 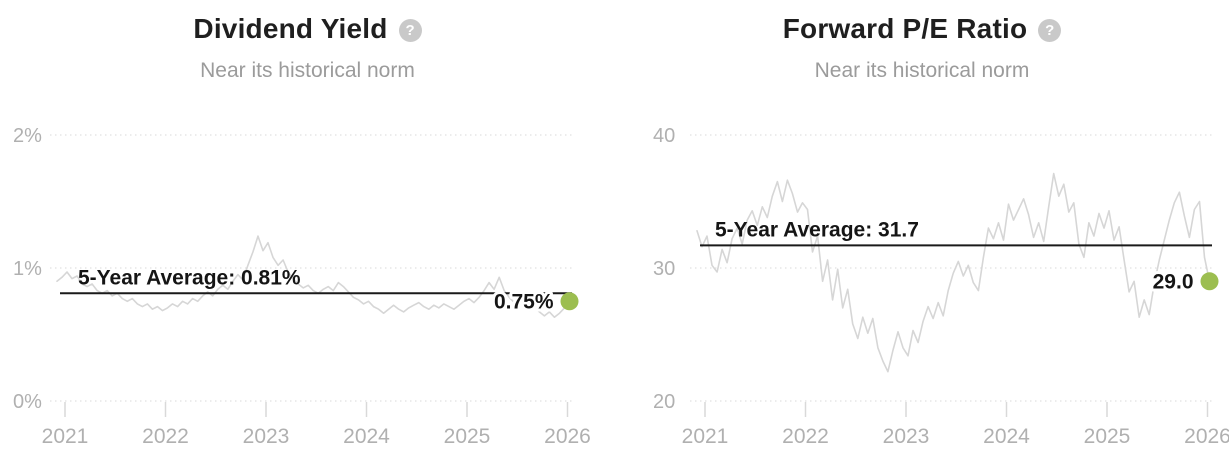 I want to click on average-label: 5-Year Average: 0.81%, so click(x=189, y=277).